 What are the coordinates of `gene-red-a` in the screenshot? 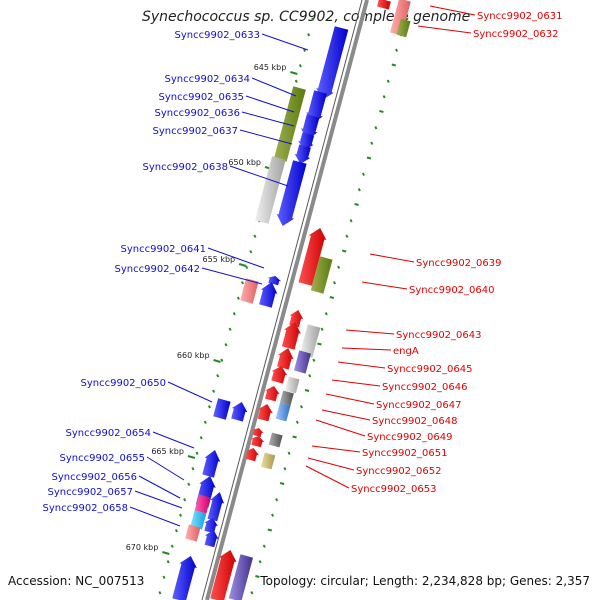 It's located at (296, 319).